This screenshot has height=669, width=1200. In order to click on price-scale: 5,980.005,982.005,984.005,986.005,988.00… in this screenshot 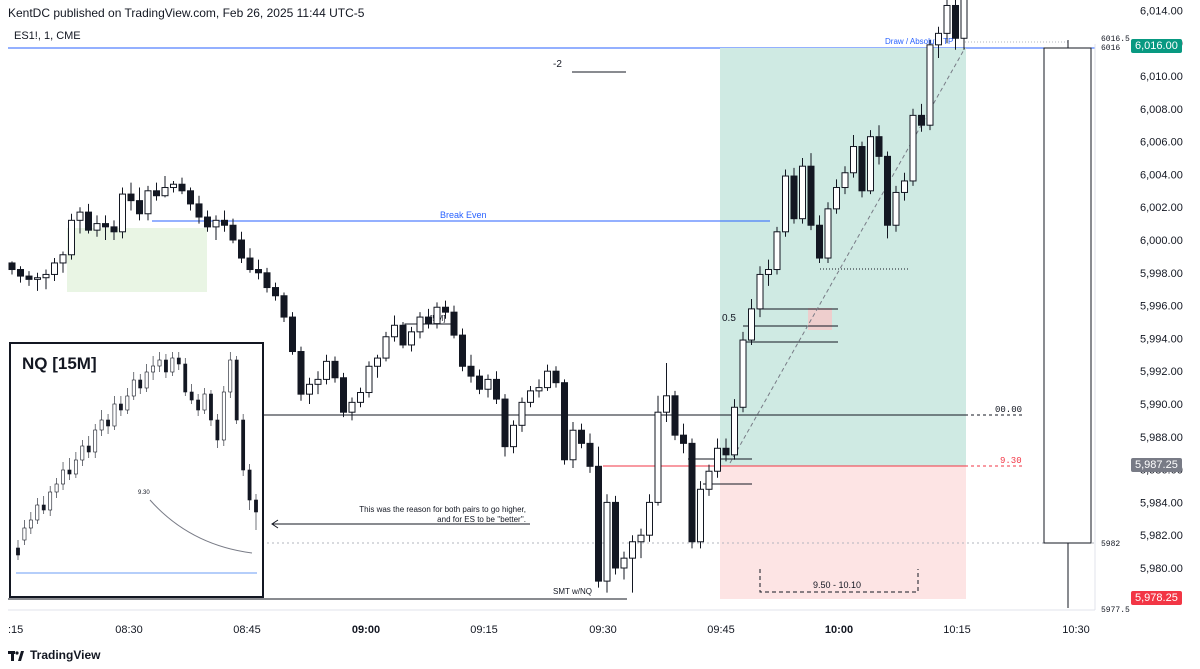, I will do `click(1161, 290)`.